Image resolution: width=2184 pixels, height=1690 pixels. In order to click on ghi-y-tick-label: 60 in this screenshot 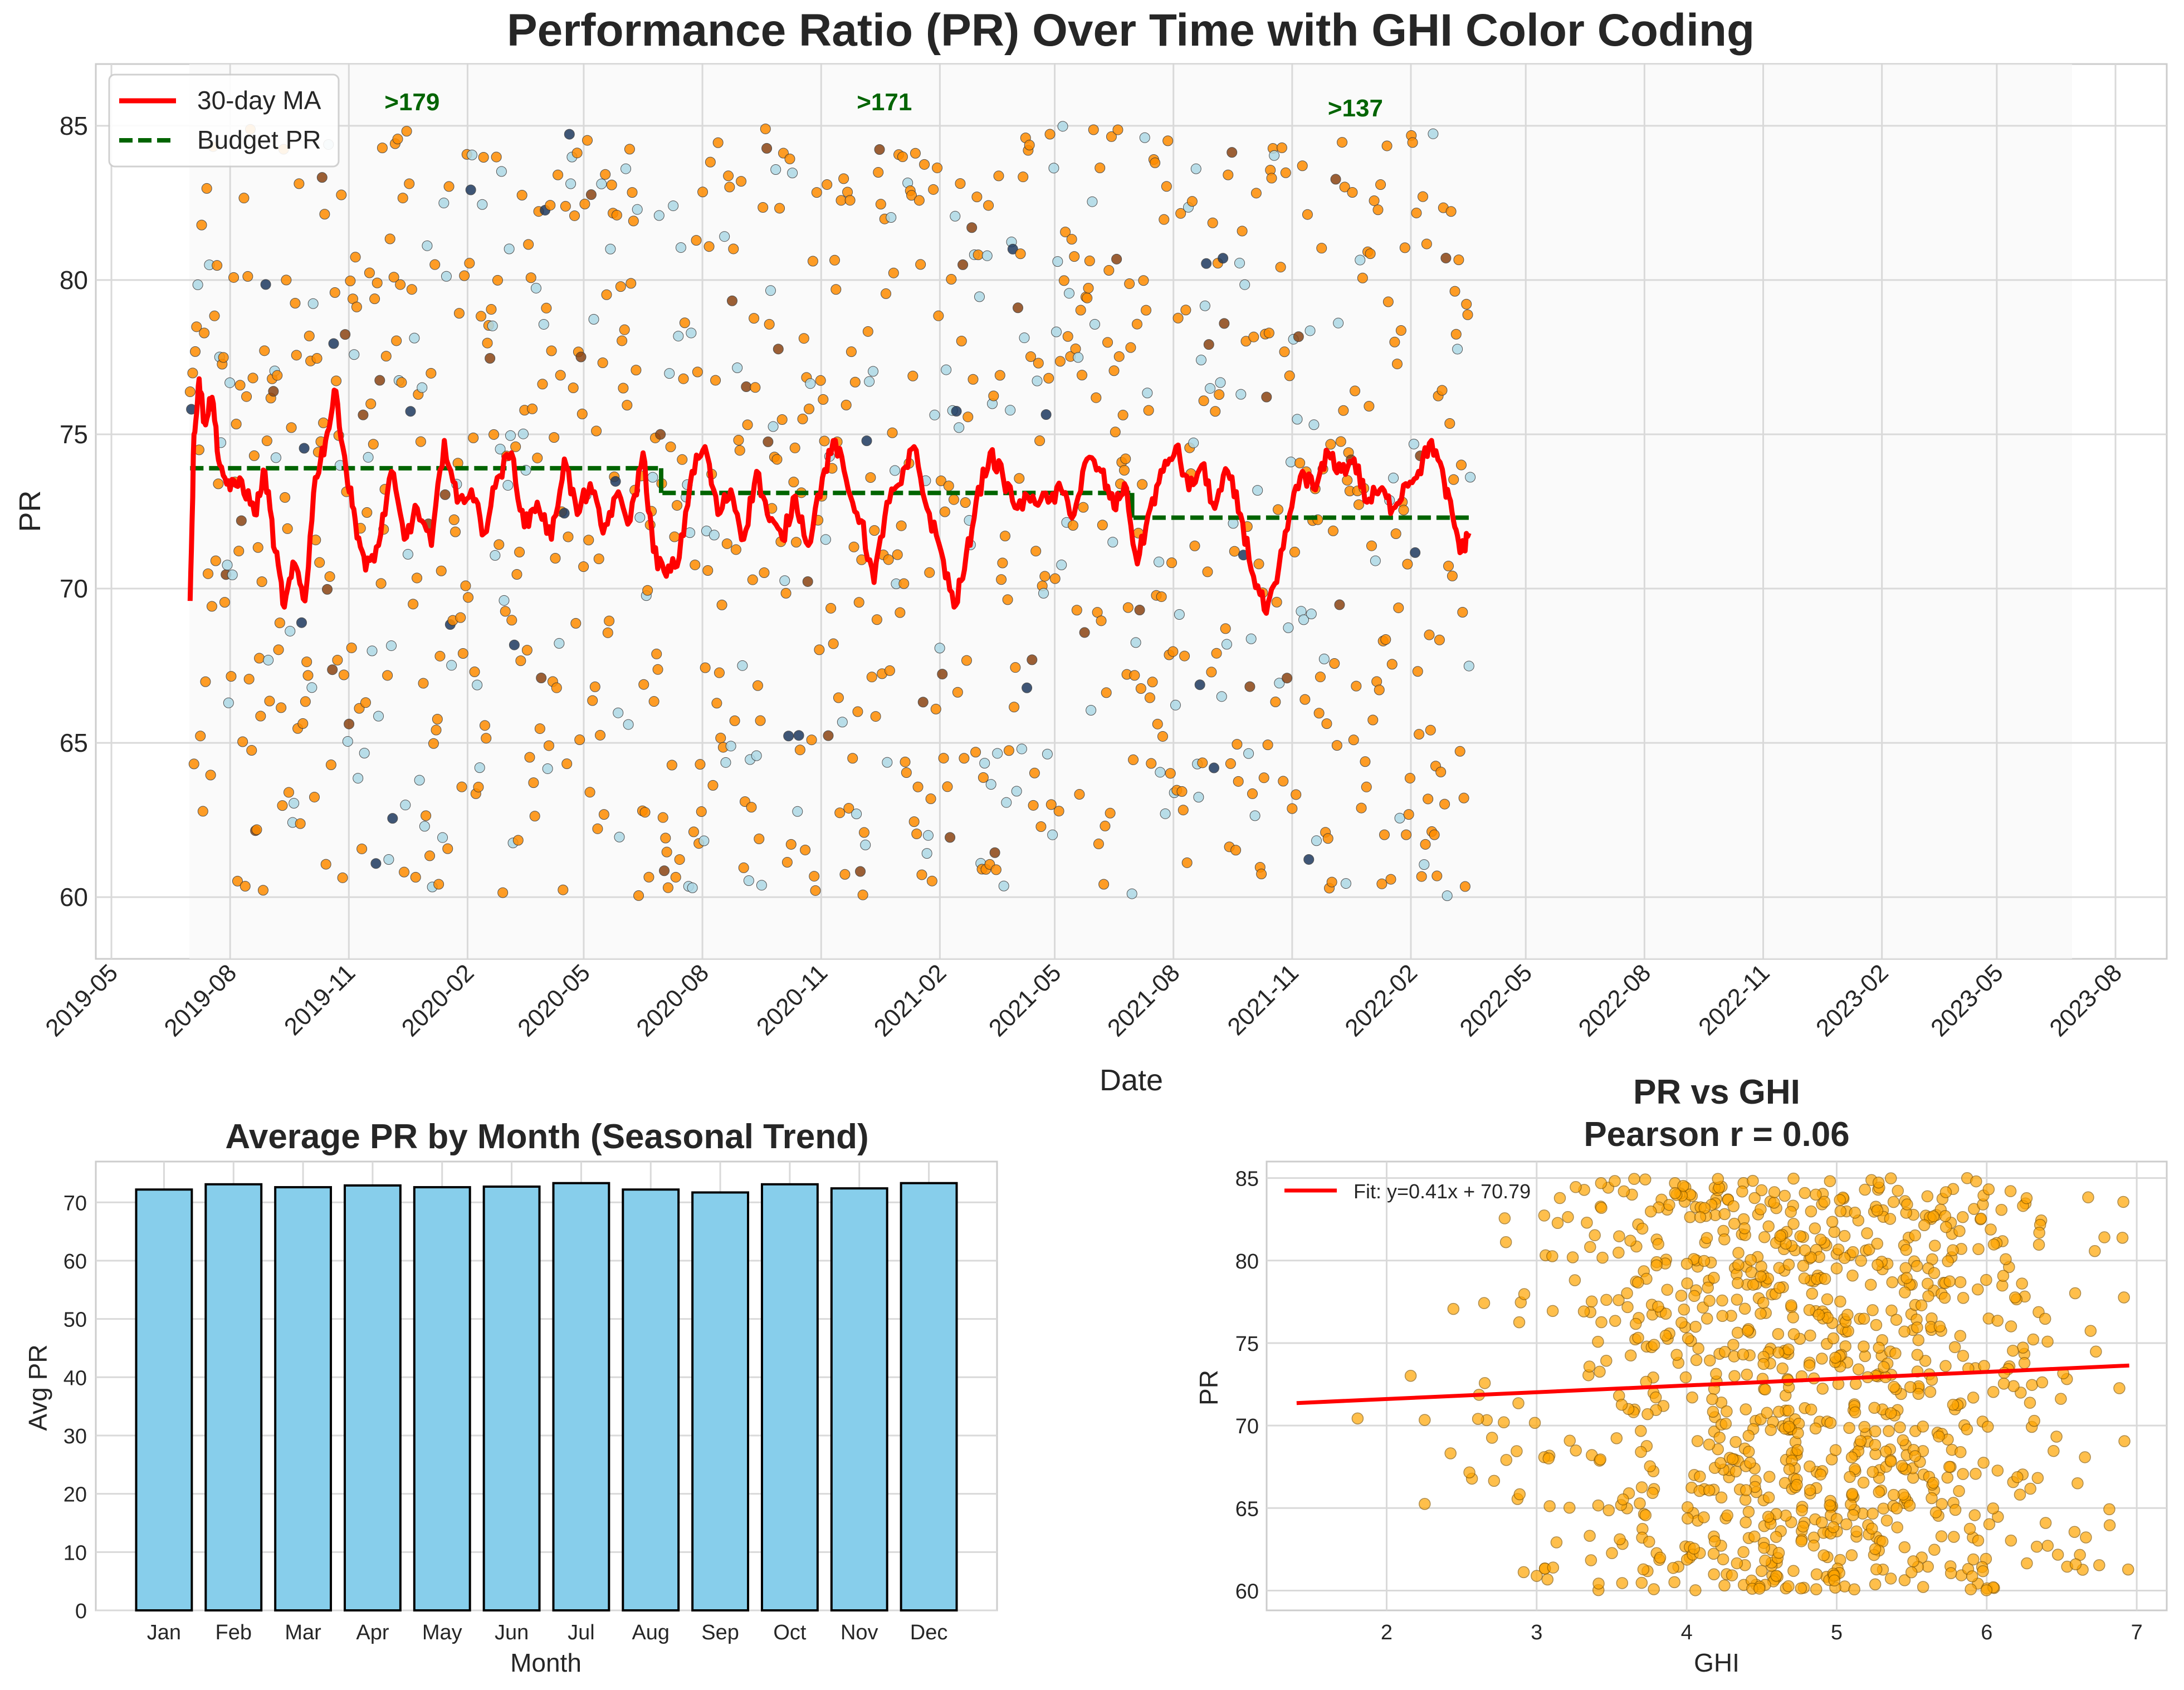, I will do `click(1247, 1592)`.